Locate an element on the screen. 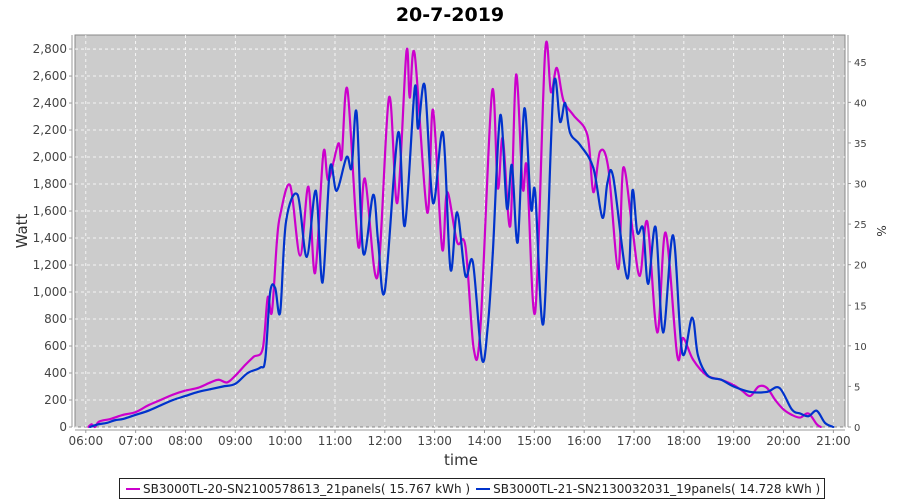 This screenshot has width=900, height=500. y-tick-label: 1,200 is located at coordinates (50, 265).